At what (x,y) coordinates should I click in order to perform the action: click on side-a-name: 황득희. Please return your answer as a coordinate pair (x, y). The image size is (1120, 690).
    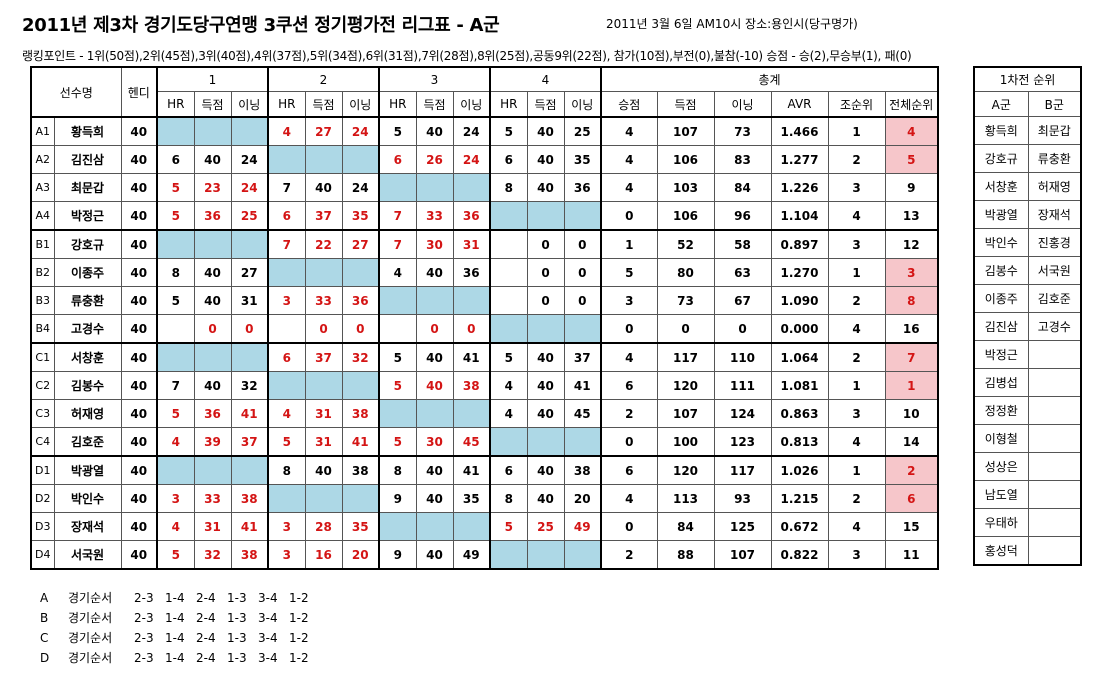
    Looking at the image, I should click on (1001, 130).